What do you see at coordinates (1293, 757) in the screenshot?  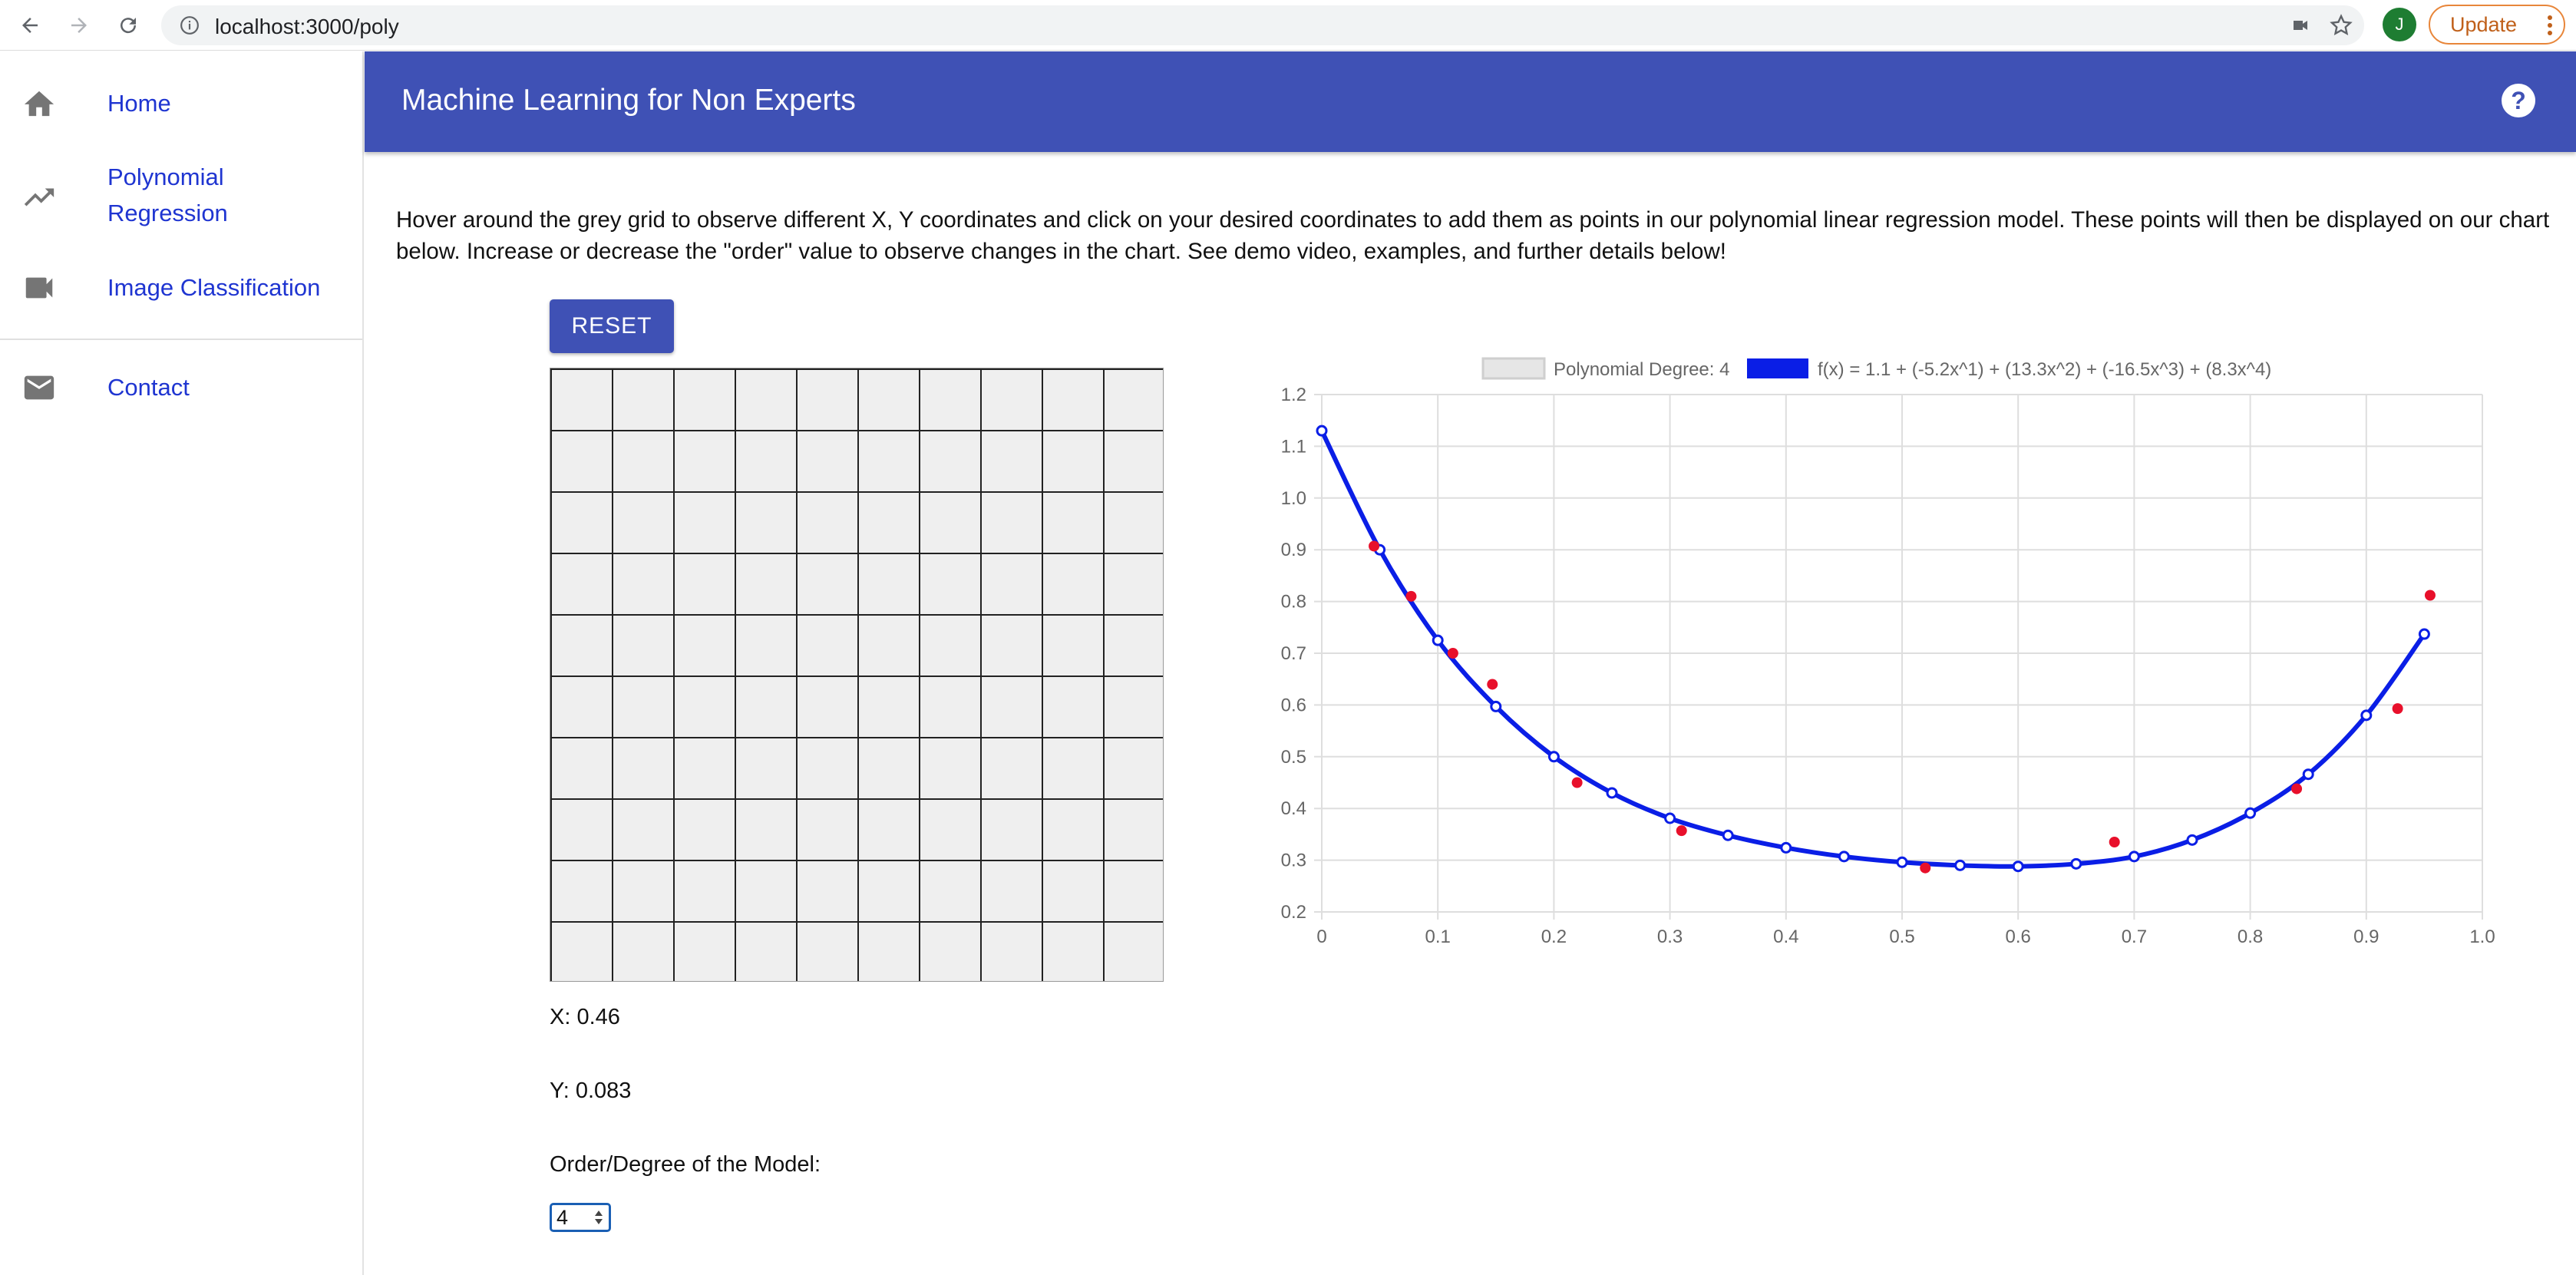 I see `y-tick-label: 0.5` at bounding box center [1293, 757].